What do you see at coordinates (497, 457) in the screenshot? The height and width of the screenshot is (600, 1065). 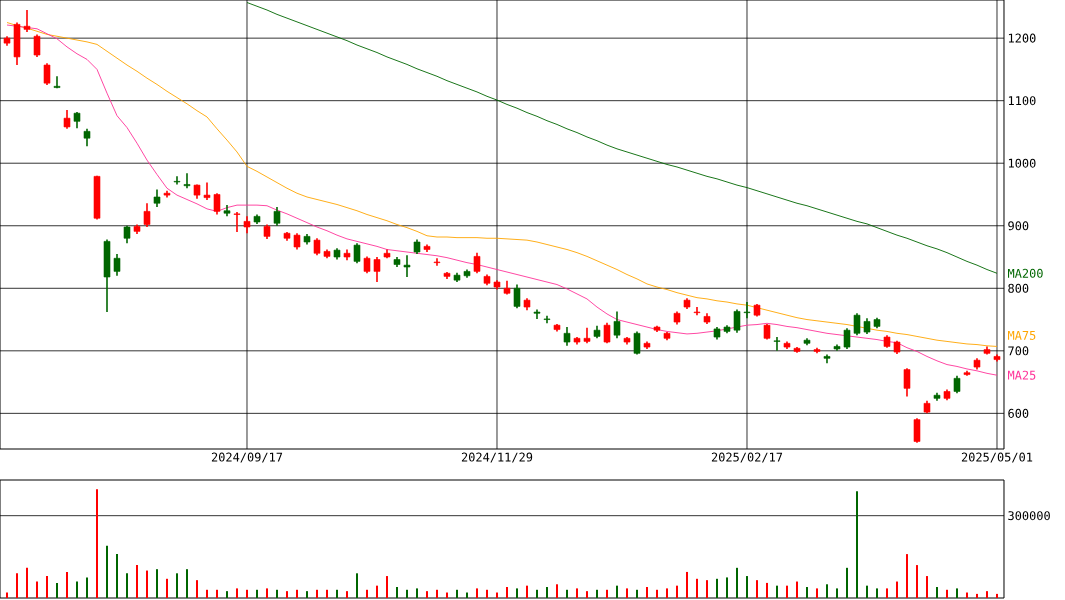 I see `x-tick-label: 2024/11/29` at bounding box center [497, 457].